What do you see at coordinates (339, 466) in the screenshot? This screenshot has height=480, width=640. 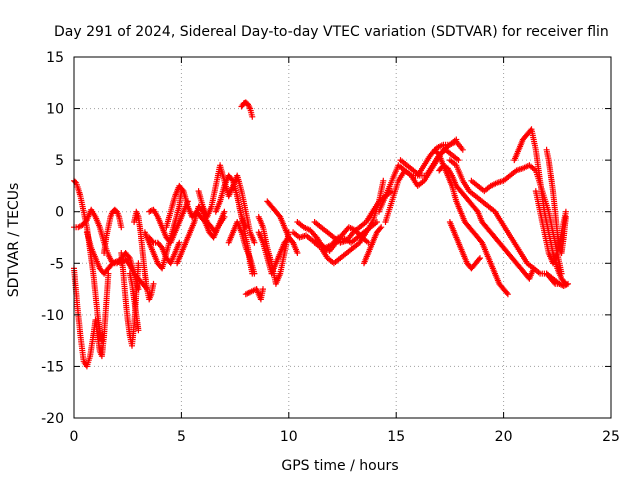 I see `x-axis-label: GPS time / hours` at bounding box center [339, 466].